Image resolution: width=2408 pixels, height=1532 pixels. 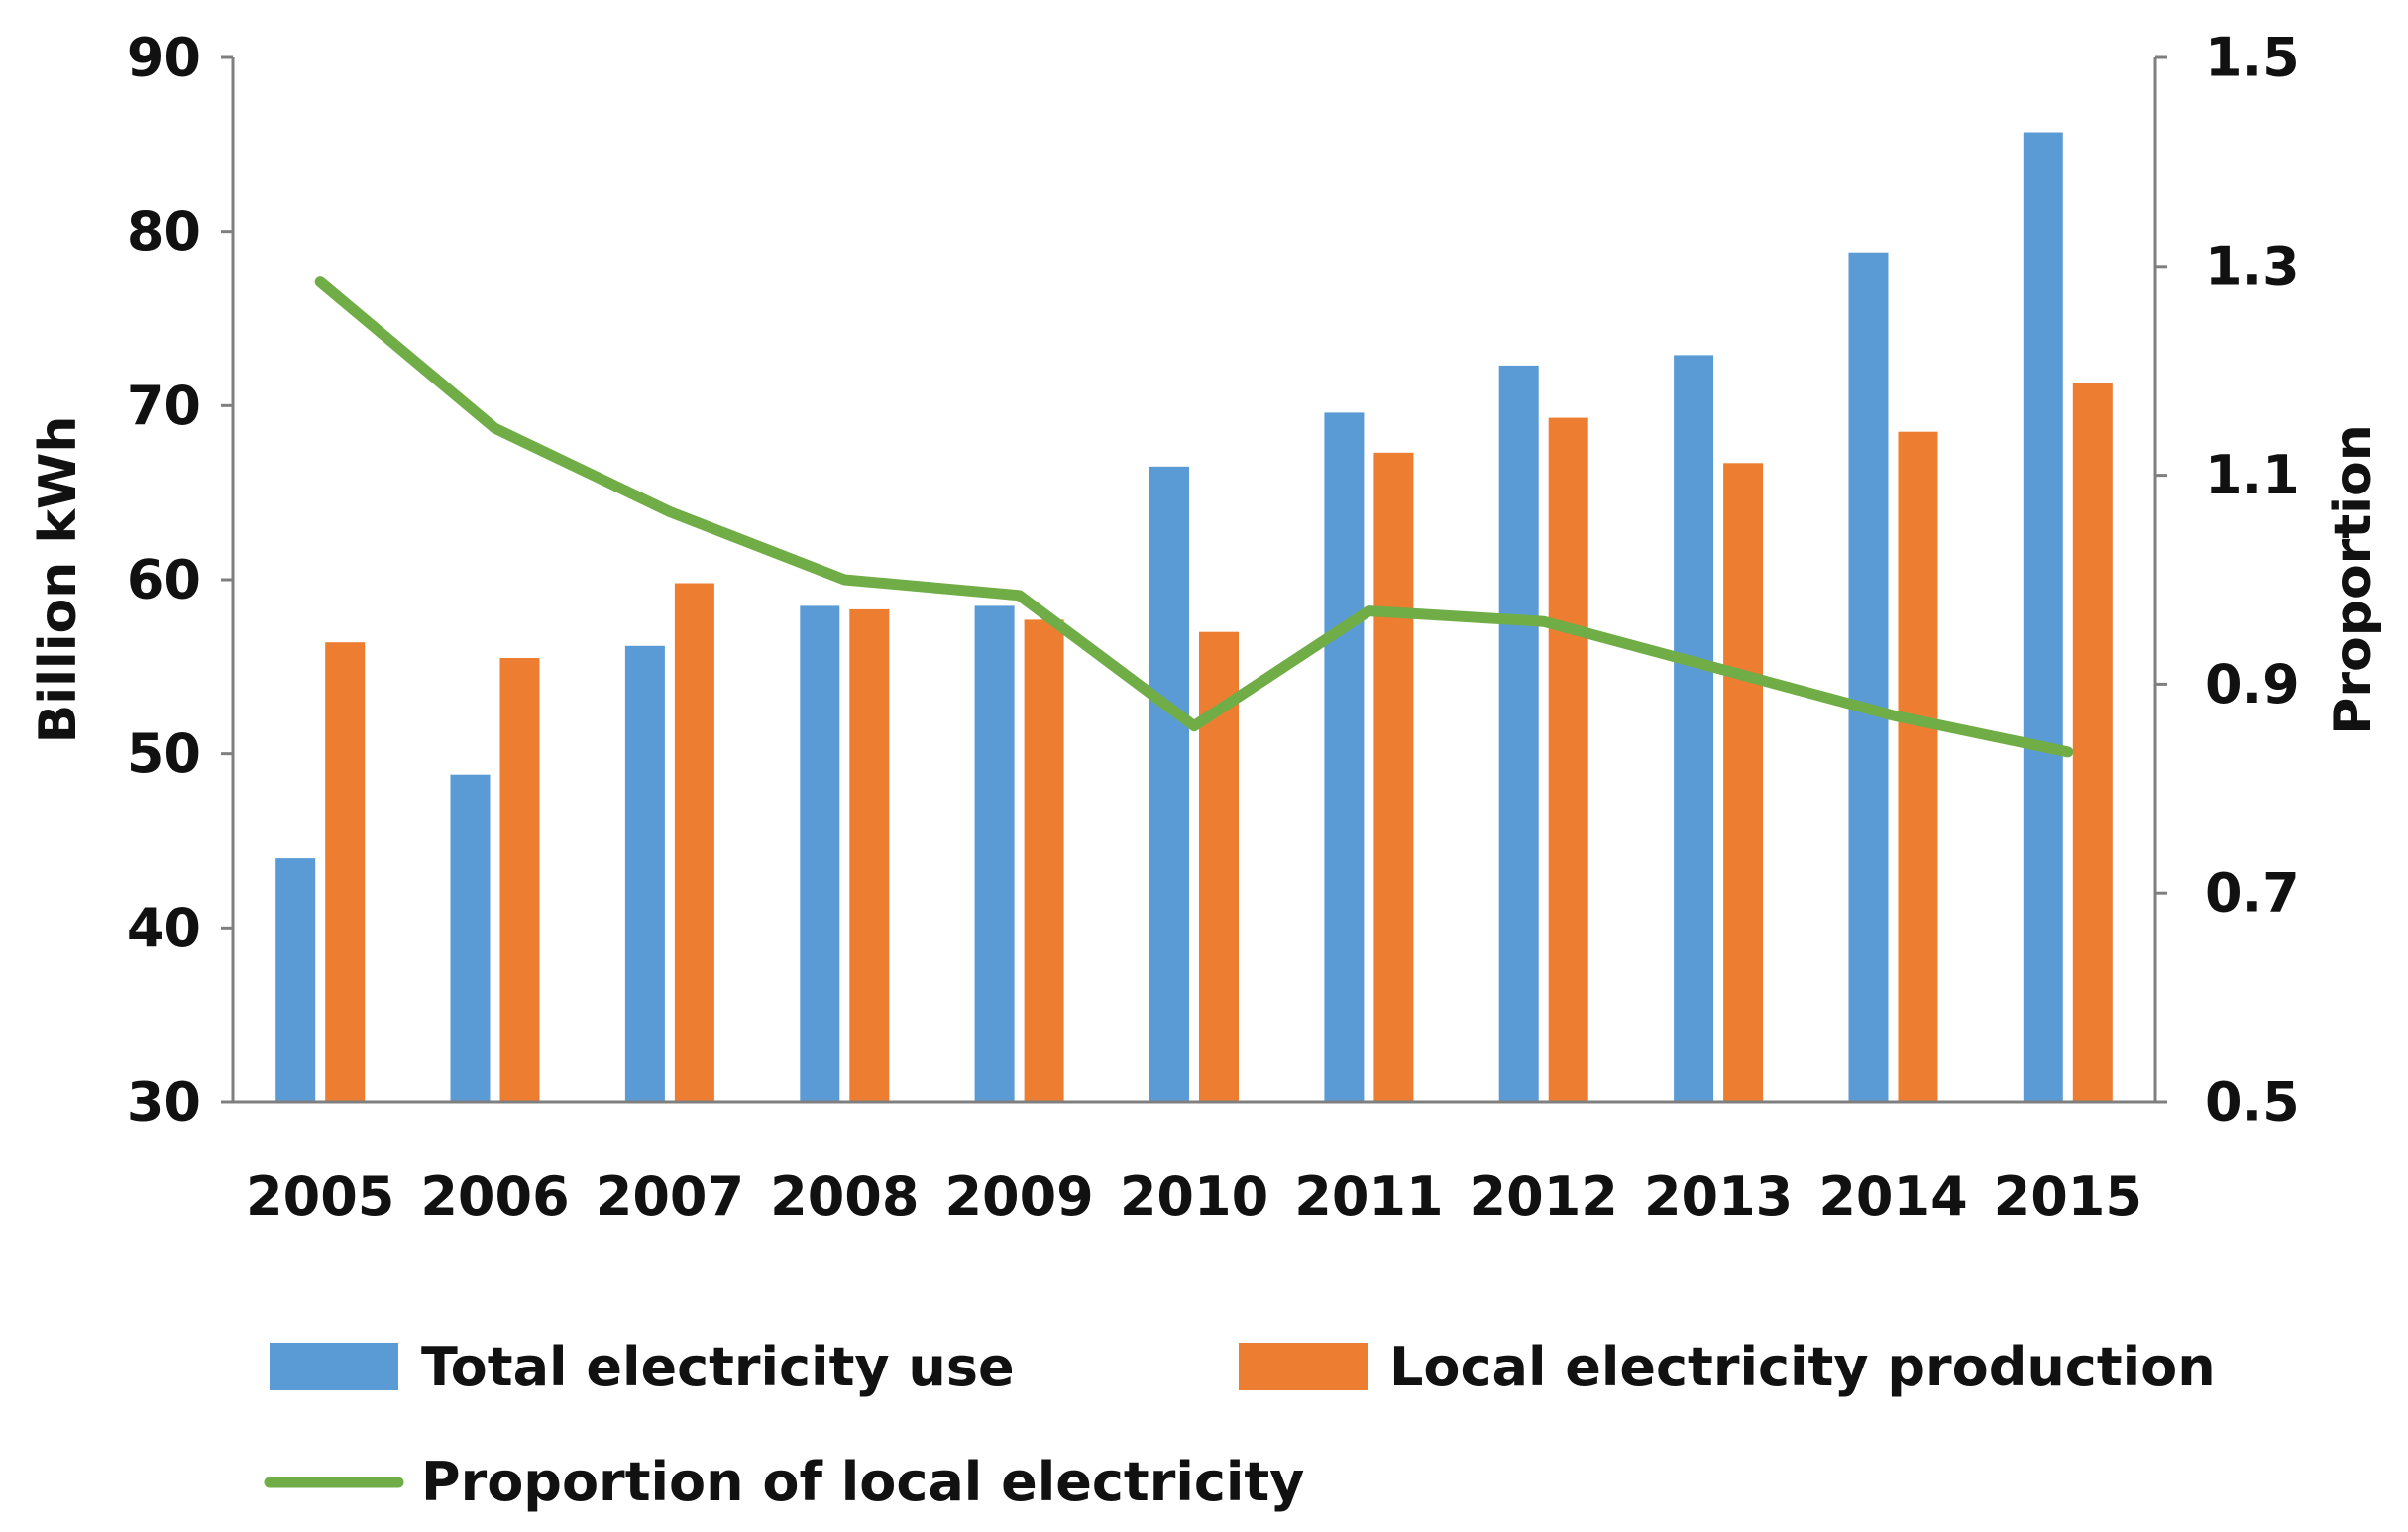 I want to click on bar-local-electricity-production-2005, so click(x=345, y=872).